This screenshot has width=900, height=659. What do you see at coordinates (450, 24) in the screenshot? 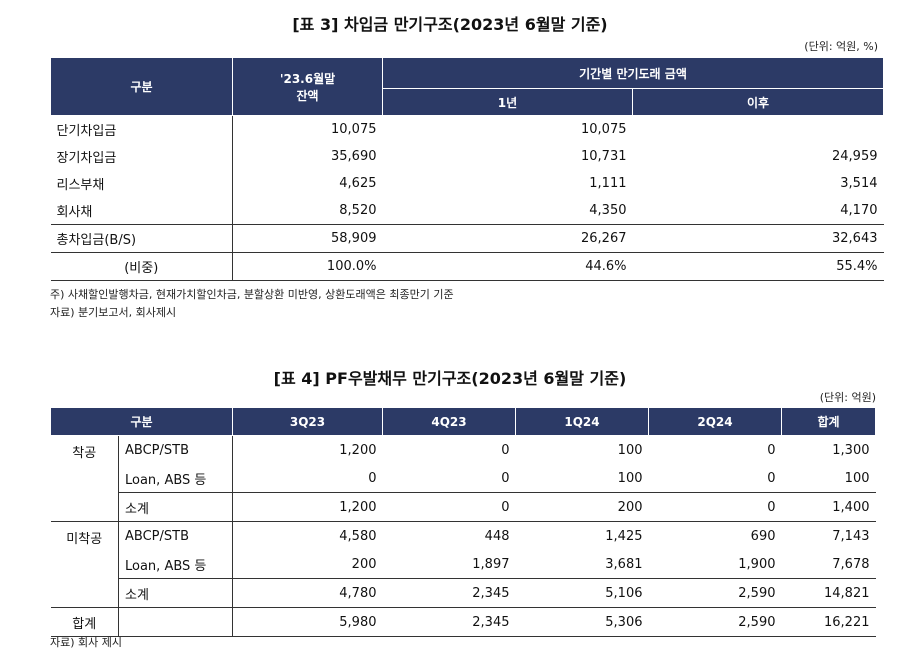
I see `table3-title: [표 3] 차입금 만기구조(2023년 6월말 기준)` at bounding box center [450, 24].